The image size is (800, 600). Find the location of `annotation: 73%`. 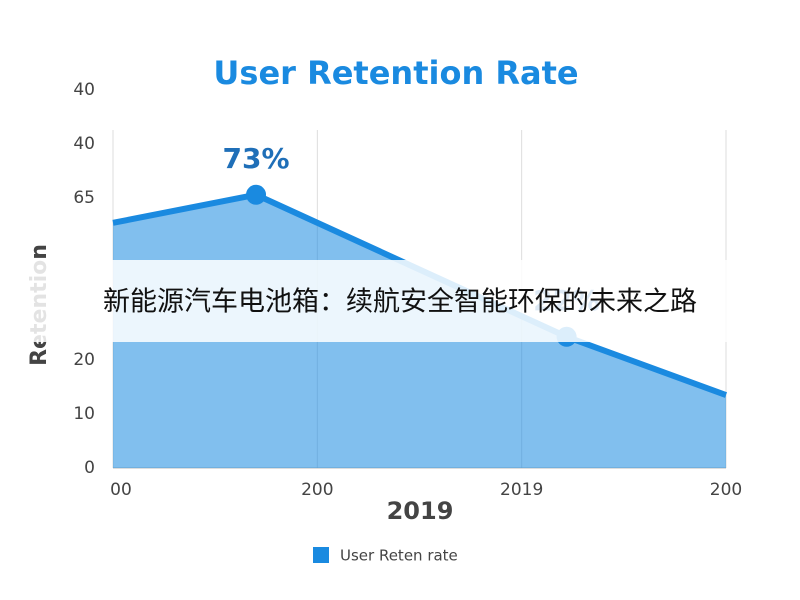

annotation: 73% is located at coordinates (256, 158).